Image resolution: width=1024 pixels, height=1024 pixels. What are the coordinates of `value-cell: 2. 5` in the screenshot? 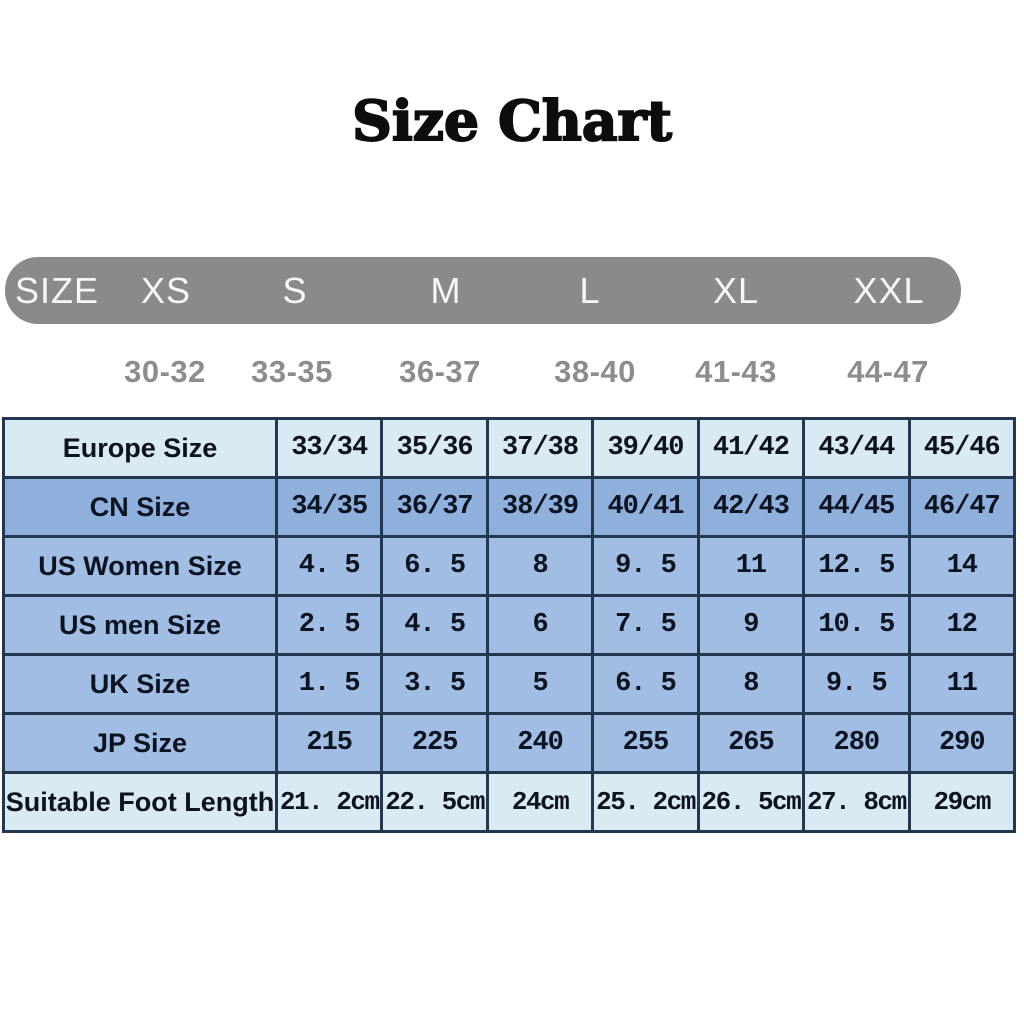 It's located at (329, 625).